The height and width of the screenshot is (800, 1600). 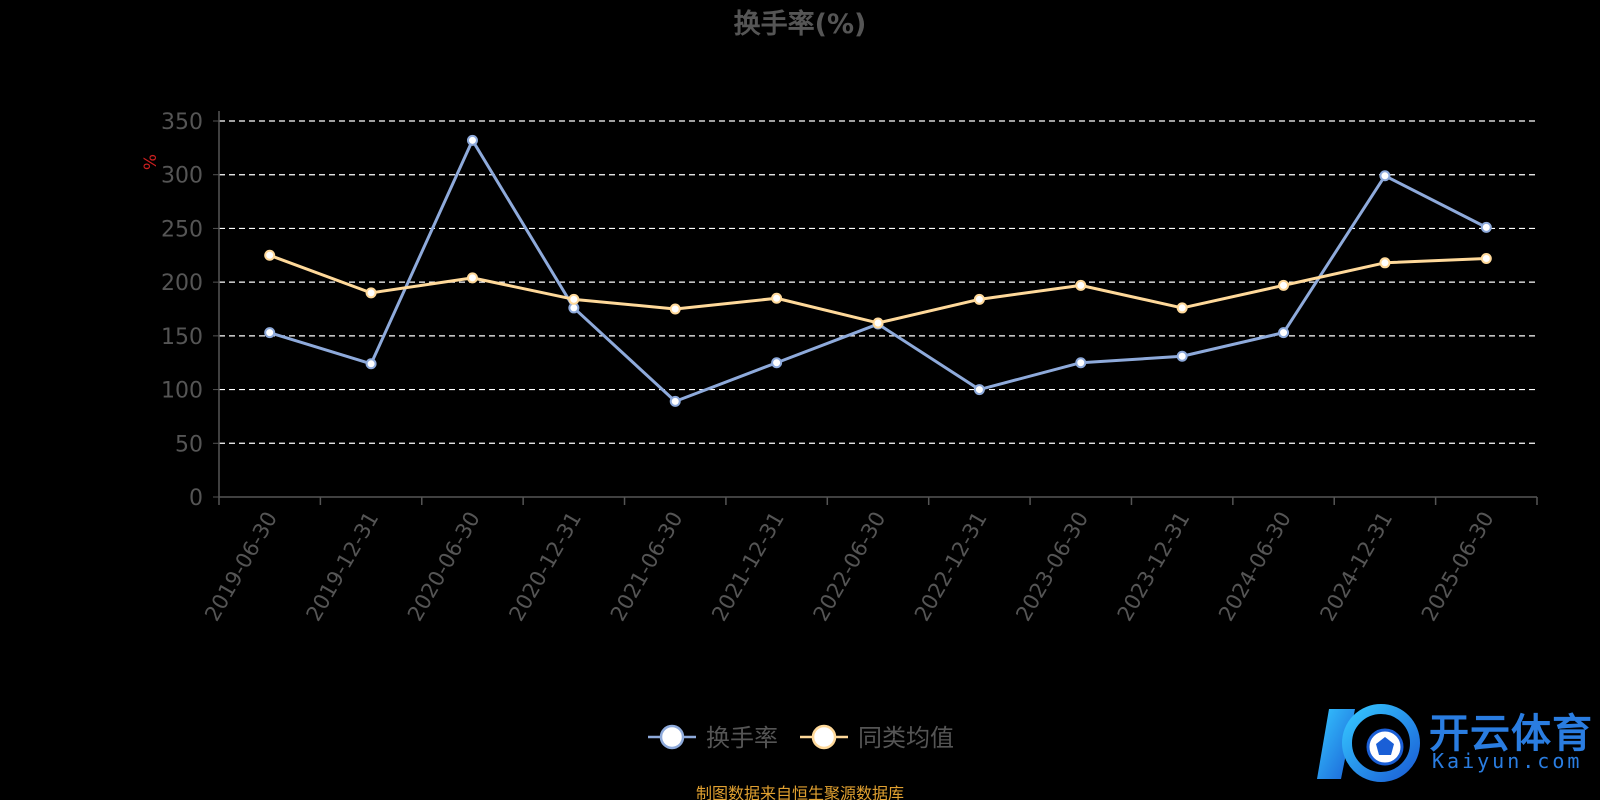 What do you see at coordinates (748, 567) in the screenshot?
I see `x-tick-label: 2021-12-31` at bounding box center [748, 567].